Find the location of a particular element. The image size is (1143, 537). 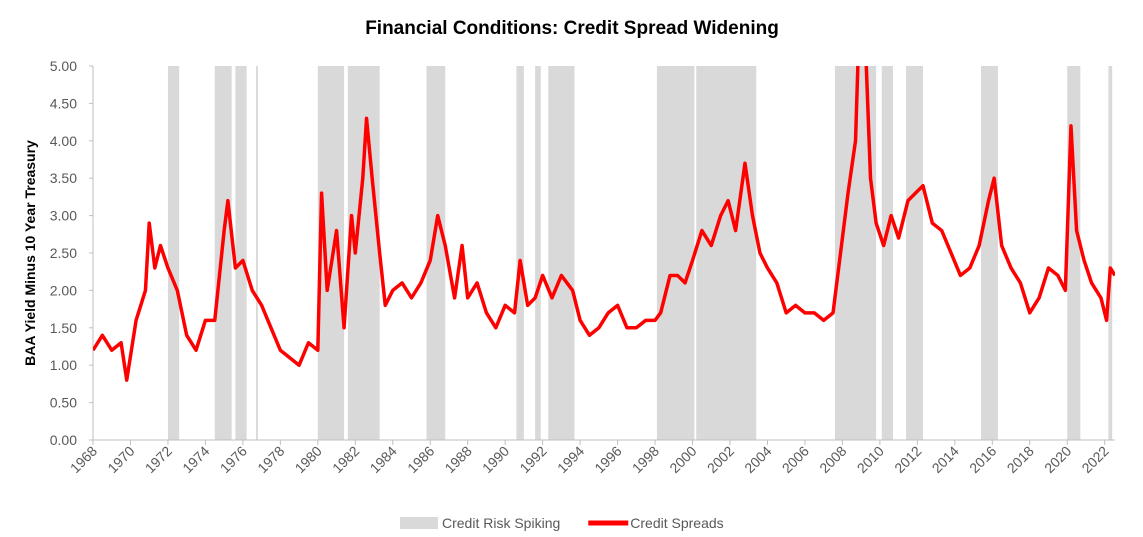

x-tick-label: 2004 is located at coordinates (757, 459).